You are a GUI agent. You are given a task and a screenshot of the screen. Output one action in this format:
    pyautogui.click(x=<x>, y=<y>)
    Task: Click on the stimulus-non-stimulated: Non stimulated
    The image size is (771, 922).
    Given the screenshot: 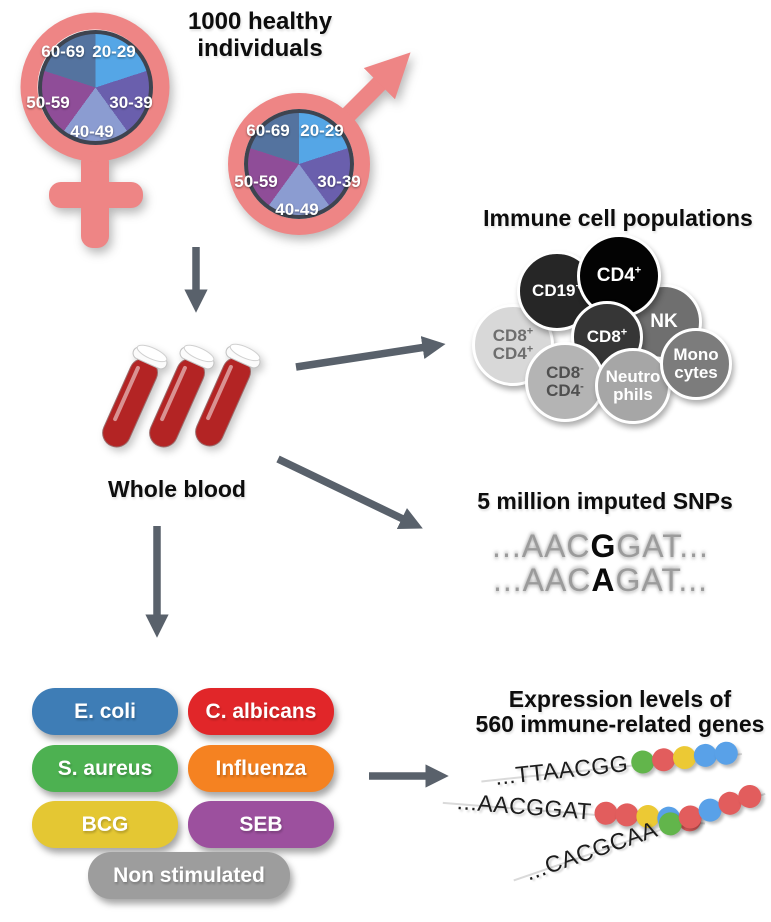 What is the action you would take?
    pyautogui.click(x=189, y=875)
    